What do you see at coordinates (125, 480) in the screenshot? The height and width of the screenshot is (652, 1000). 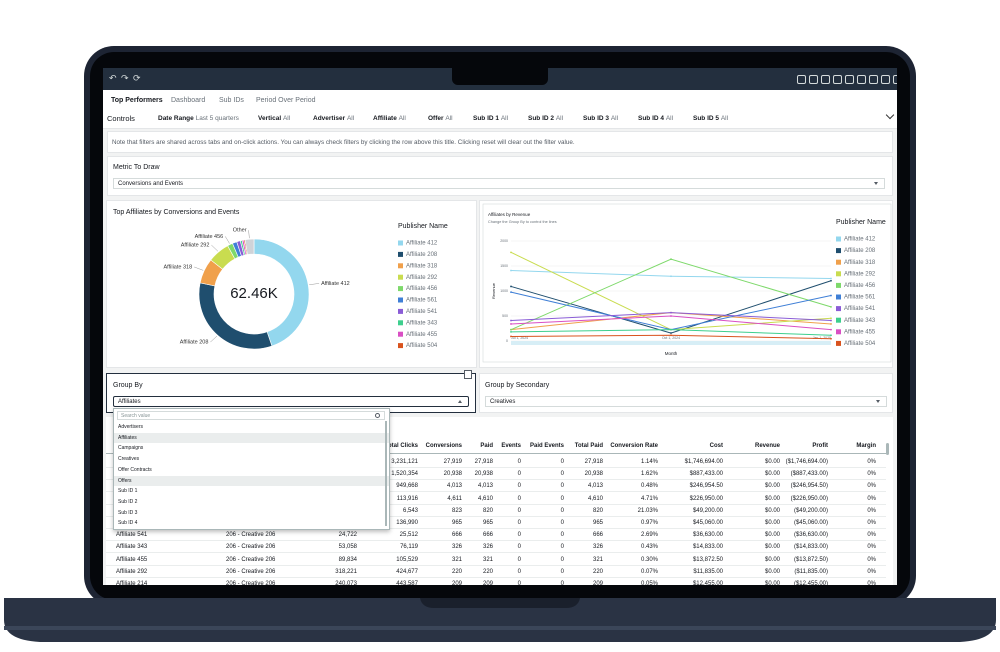 I see `option-label: Offers` at bounding box center [125, 480].